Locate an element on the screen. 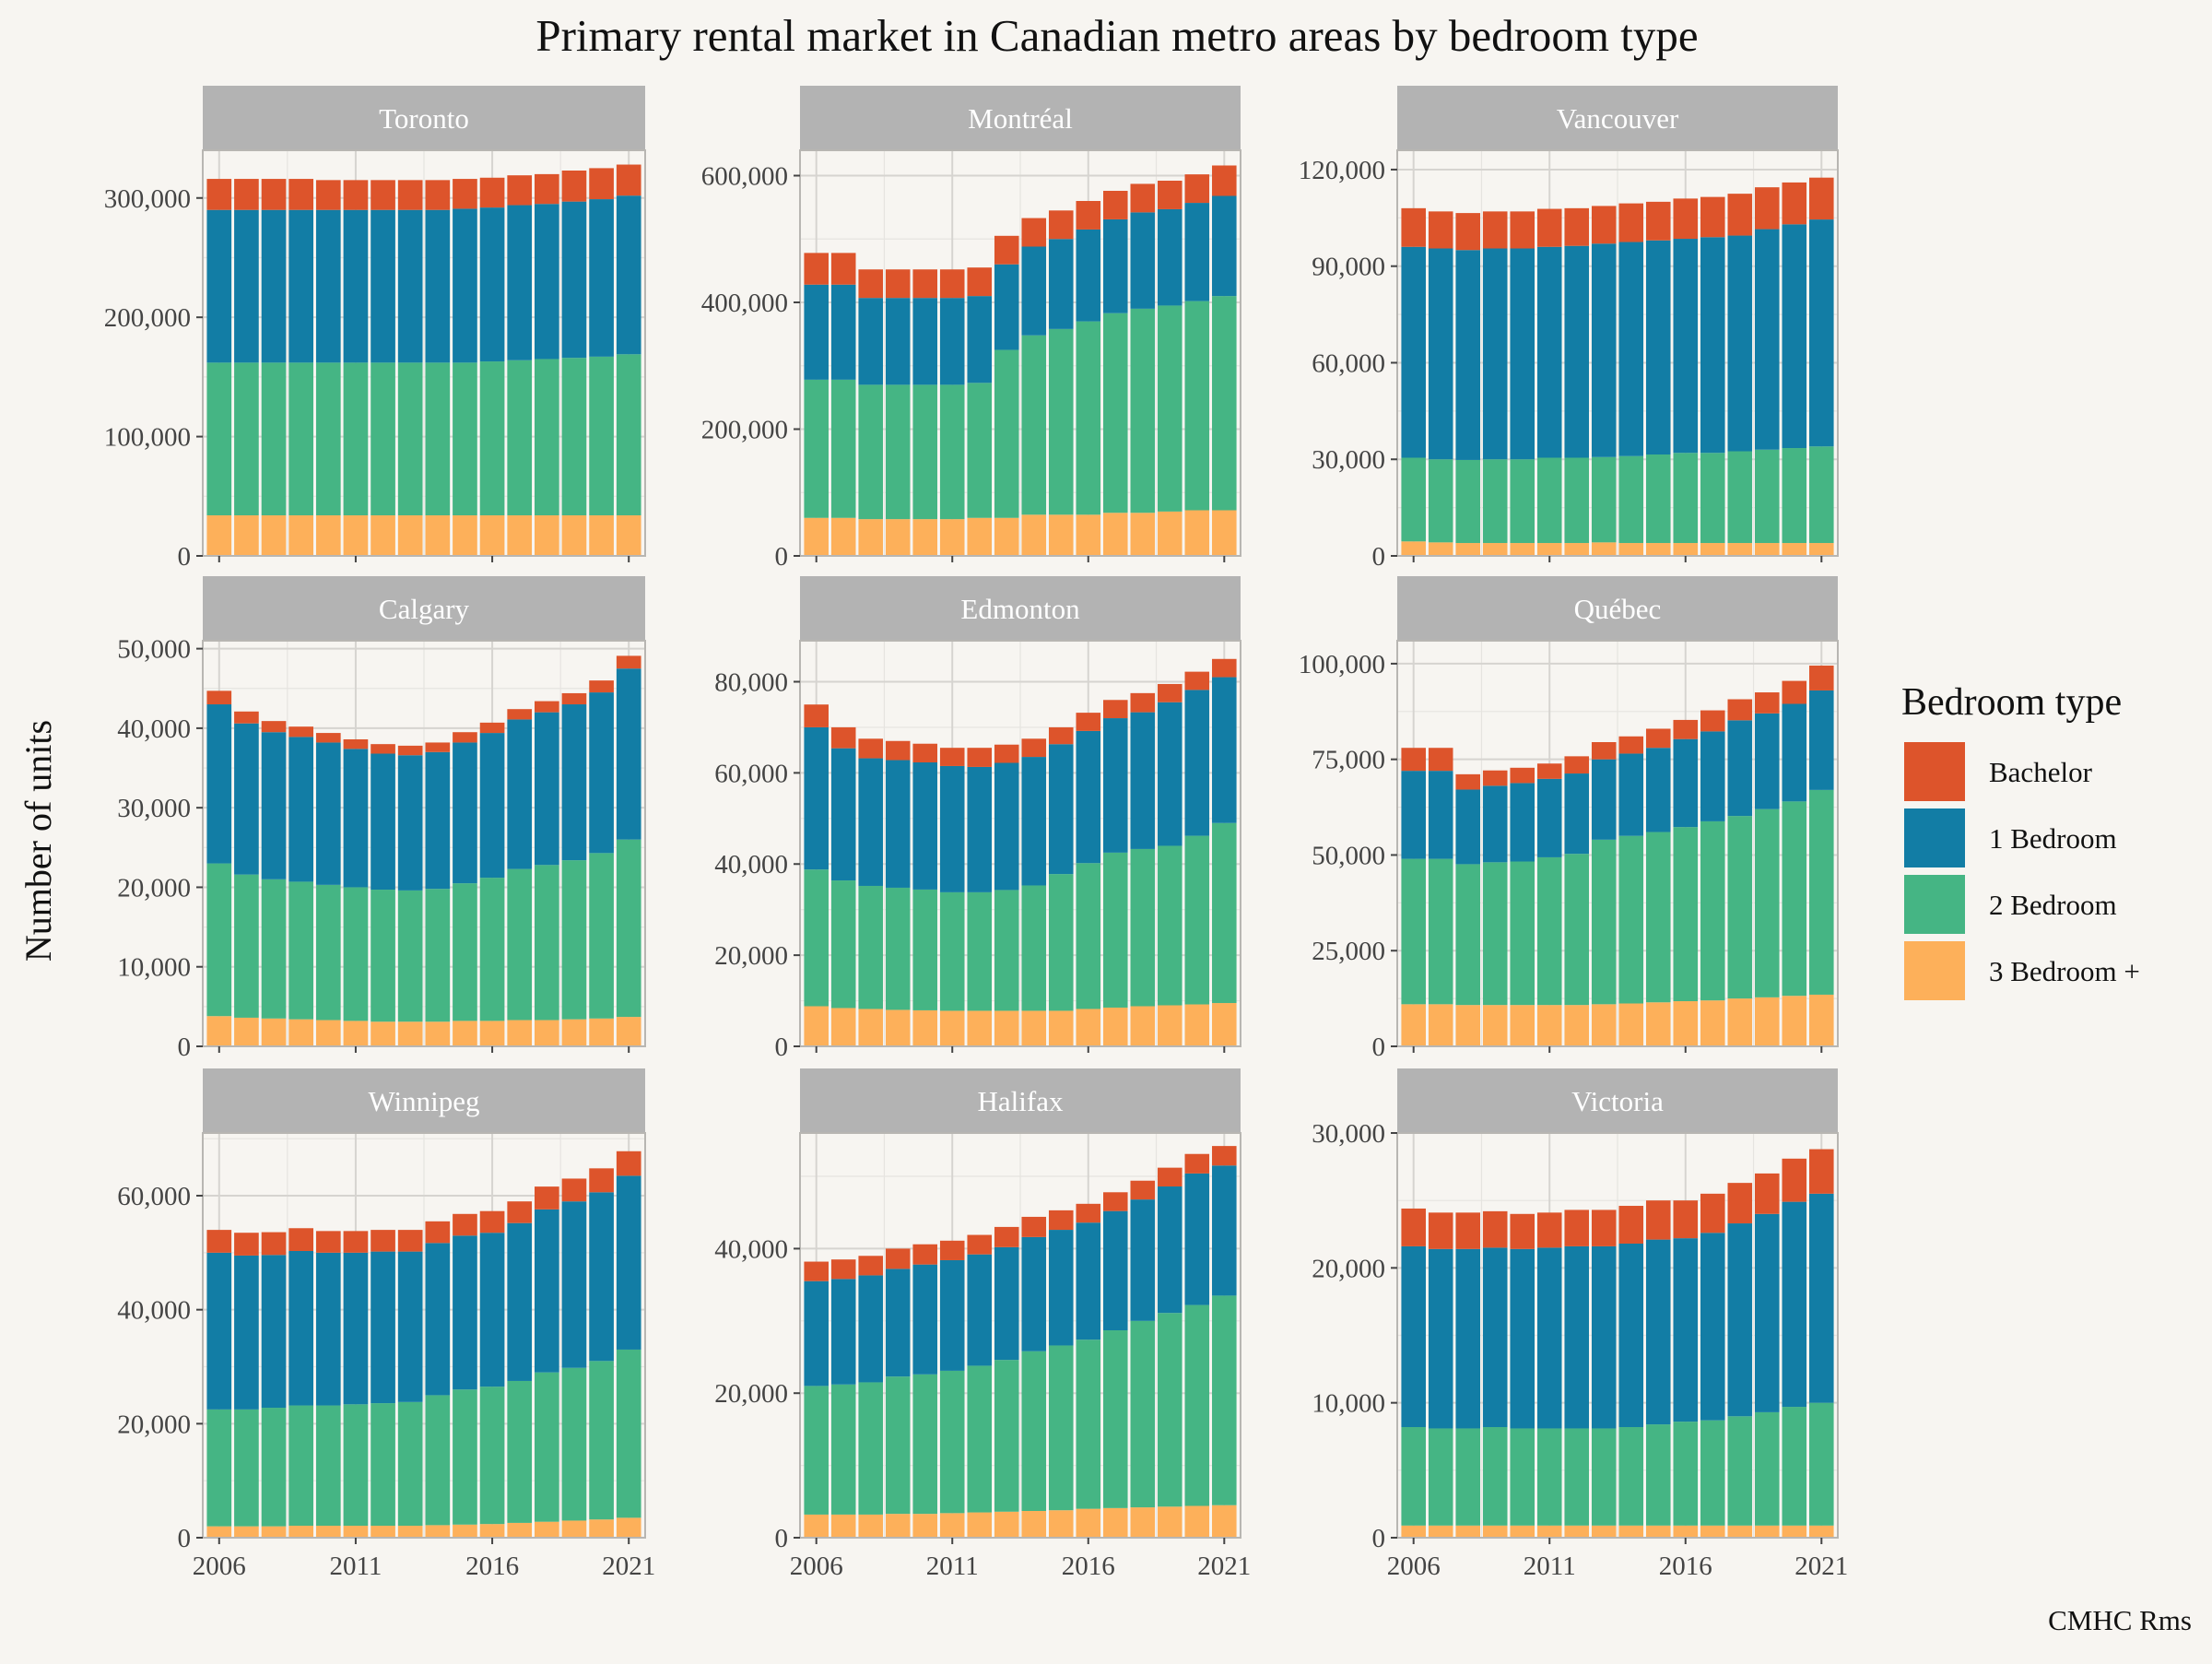 This screenshot has height=1664, width=2212. y-tick-label: 400,000 is located at coordinates (744, 303).